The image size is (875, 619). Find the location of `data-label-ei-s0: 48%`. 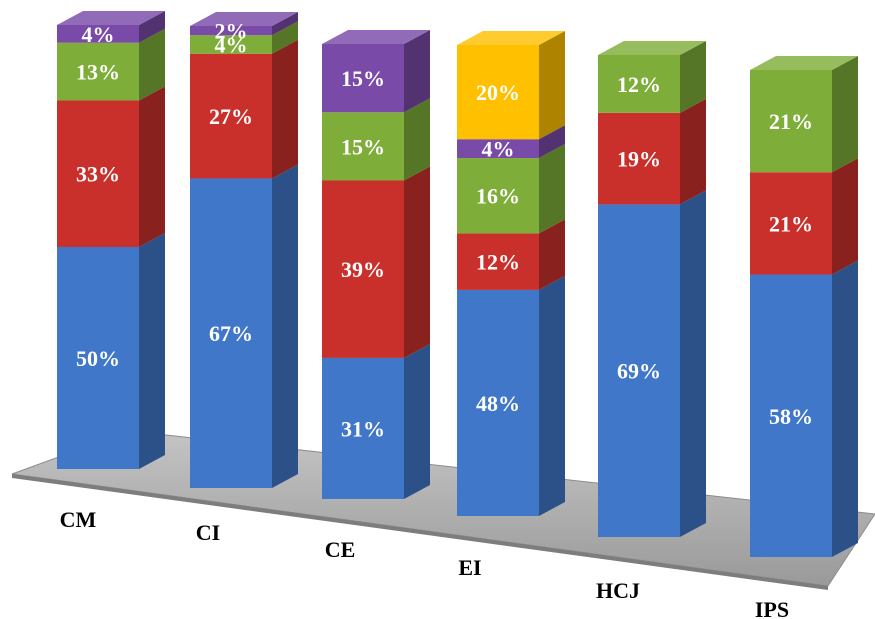

data-label-ei-s0: 48% is located at coordinates (498, 403).